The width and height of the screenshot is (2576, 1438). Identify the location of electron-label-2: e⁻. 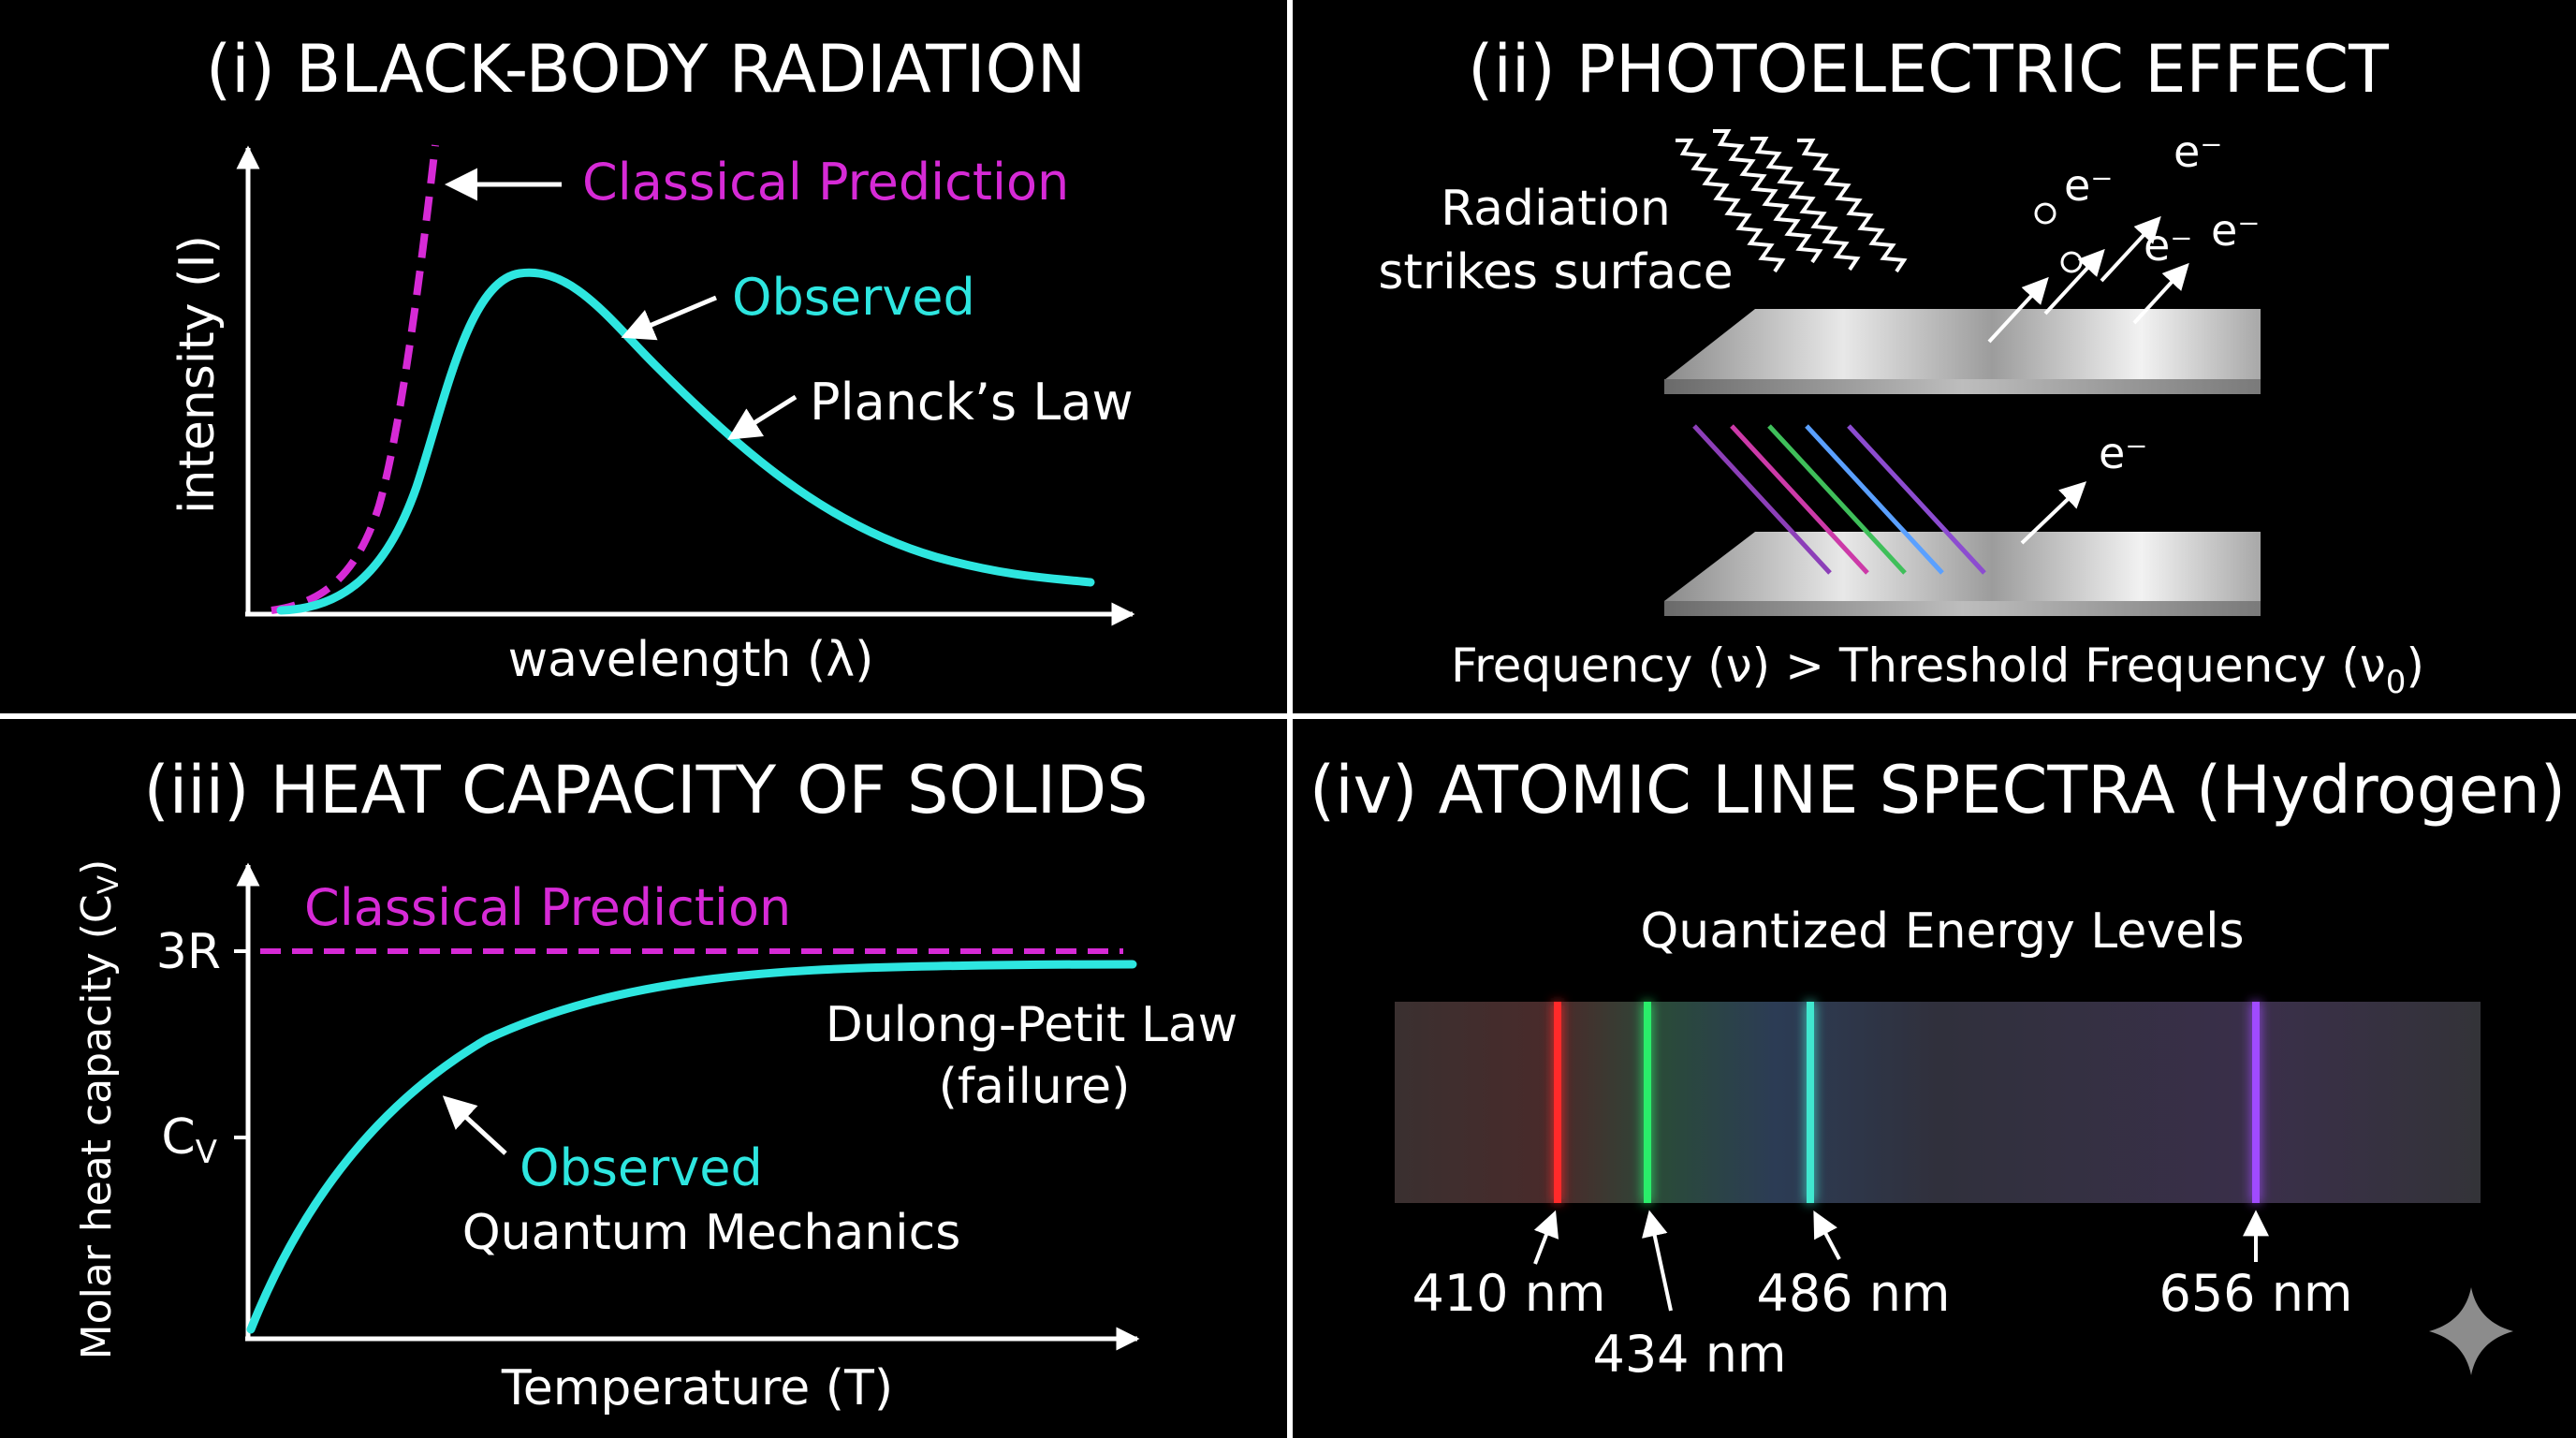
(2198, 151).